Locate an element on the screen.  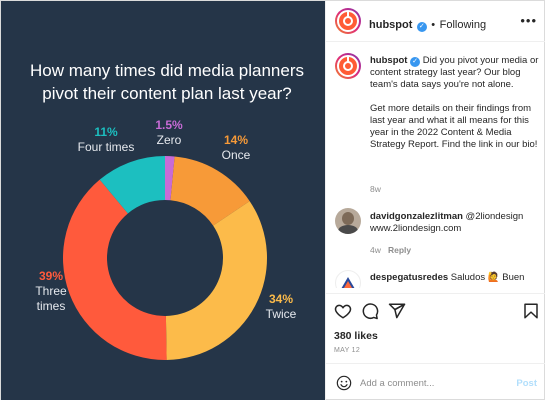
action-bar is located at coordinates (435, 311).